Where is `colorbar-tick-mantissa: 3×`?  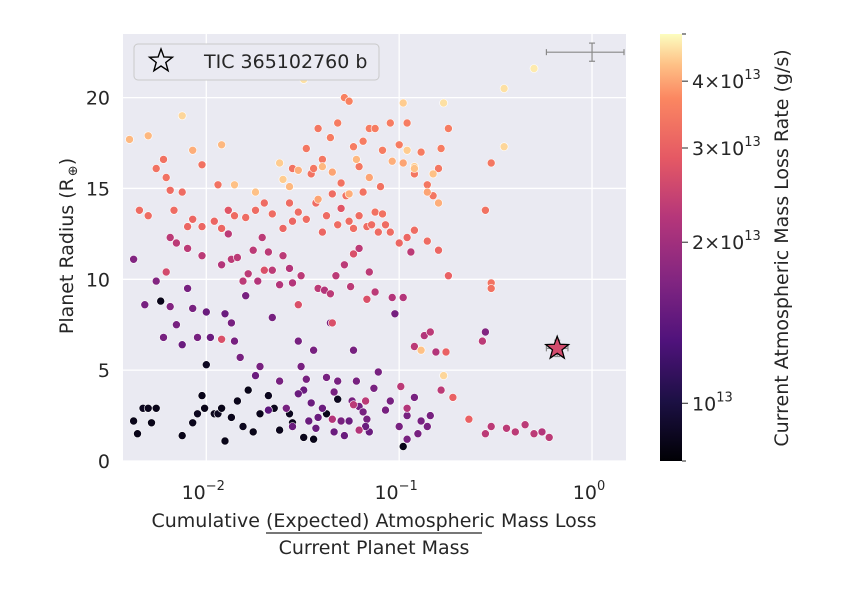 colorbar-tick-mantissa: 3× is located at coordinates (706, 149).